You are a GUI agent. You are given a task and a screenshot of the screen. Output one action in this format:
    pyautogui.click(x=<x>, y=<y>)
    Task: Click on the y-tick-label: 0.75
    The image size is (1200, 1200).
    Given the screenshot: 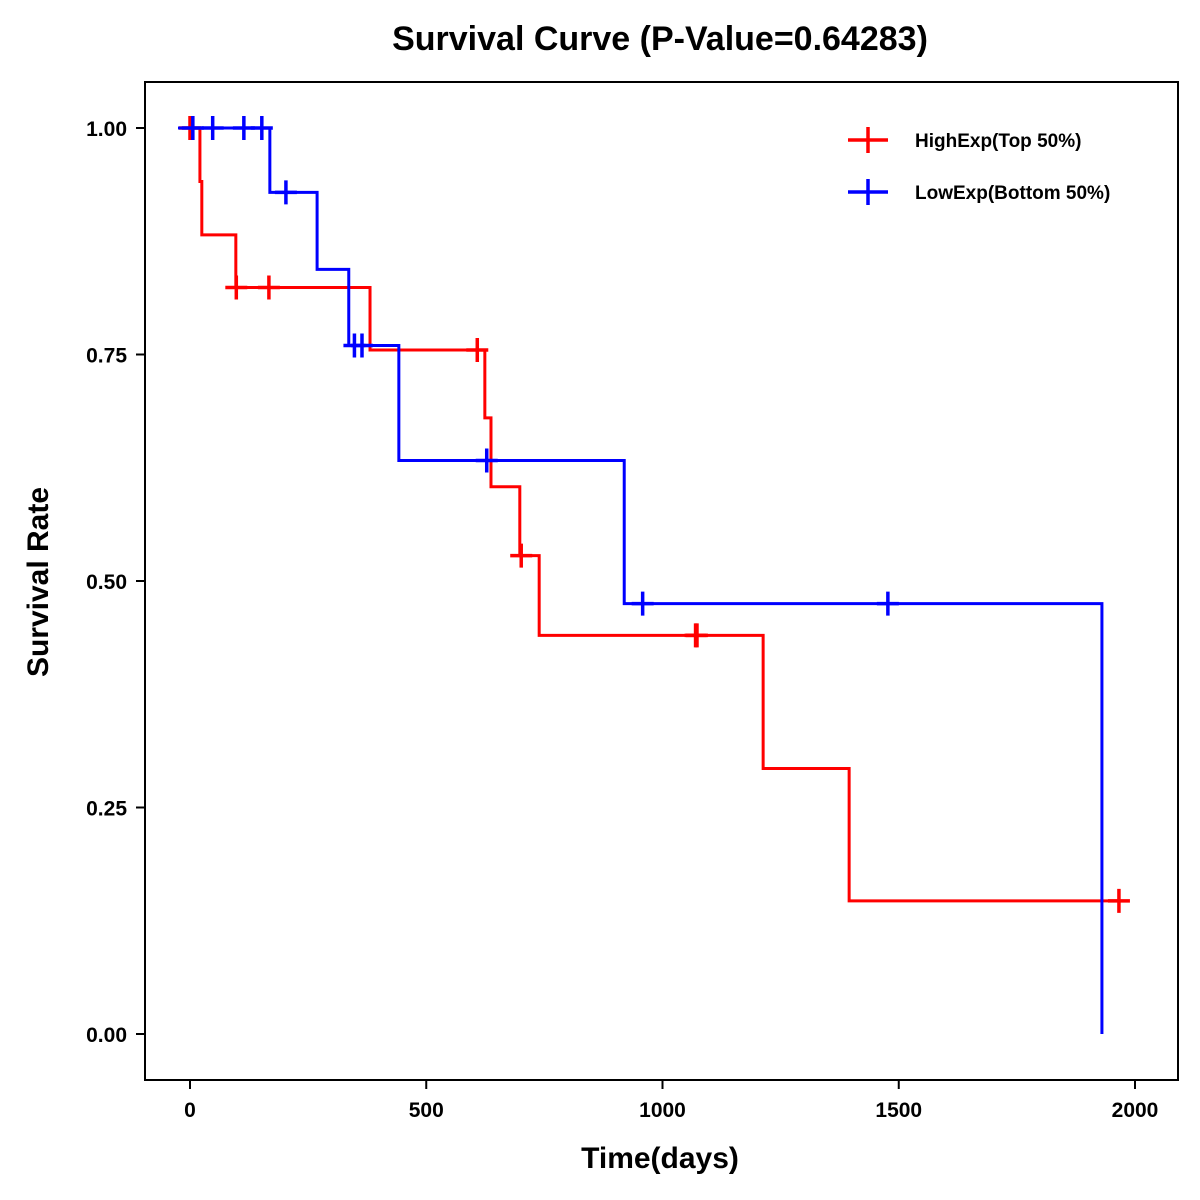 What is the action you would take?
    pyautogui.click(x=106, y=356)
    